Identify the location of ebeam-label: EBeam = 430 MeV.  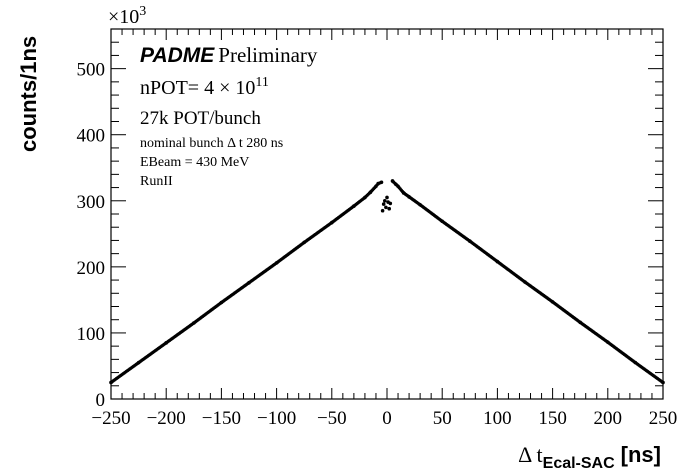
(194, 162).